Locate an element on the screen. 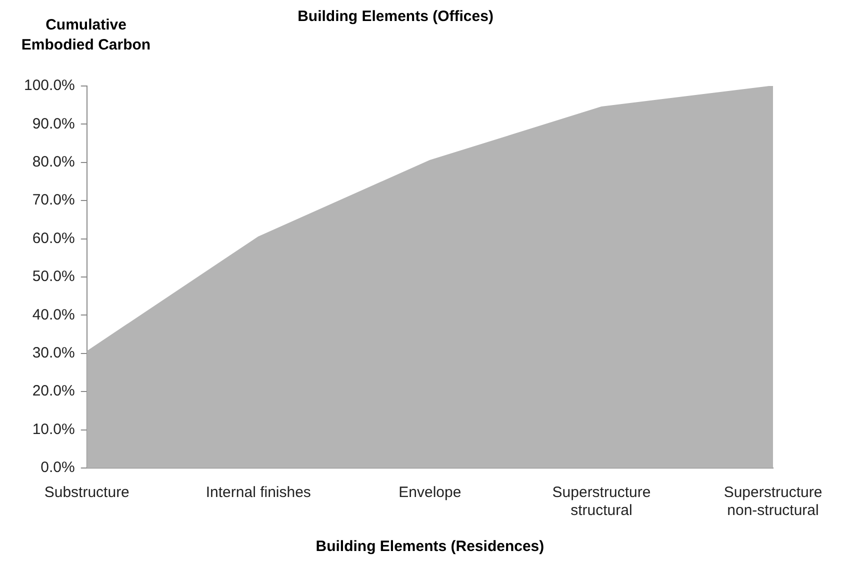  y-tick-label: 50.0% is located at coordinates (53, 277).